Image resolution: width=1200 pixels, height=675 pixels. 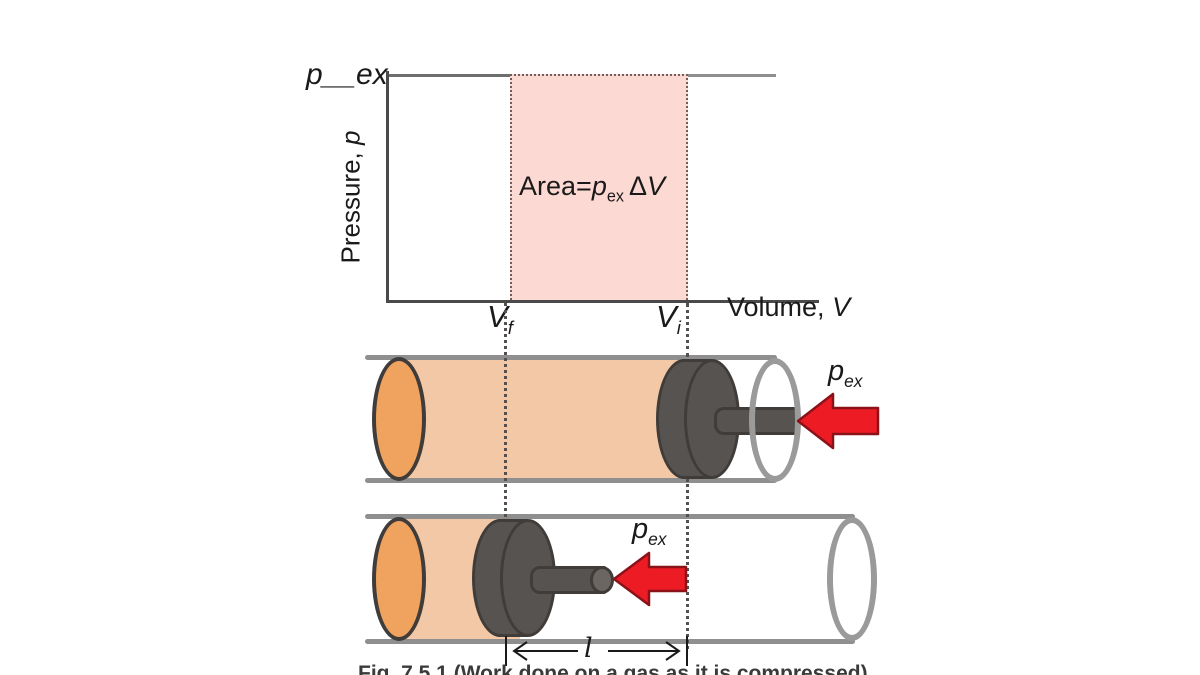 I want to click on bottom-cylinder-top-wall, so click(x=610, y=516).